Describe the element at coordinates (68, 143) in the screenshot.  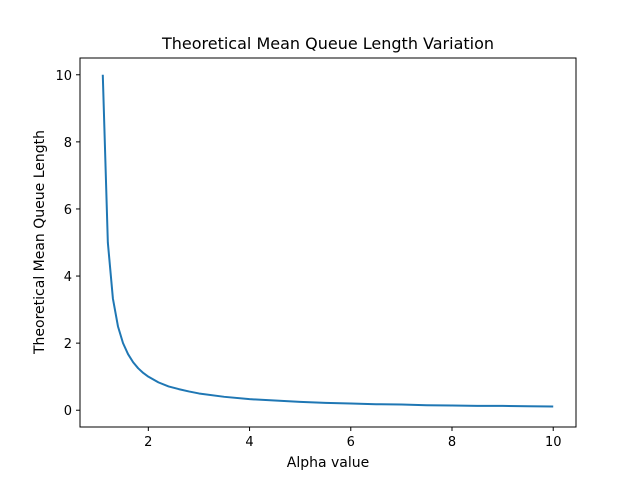
I see `y-tick-label: 8` at that location.